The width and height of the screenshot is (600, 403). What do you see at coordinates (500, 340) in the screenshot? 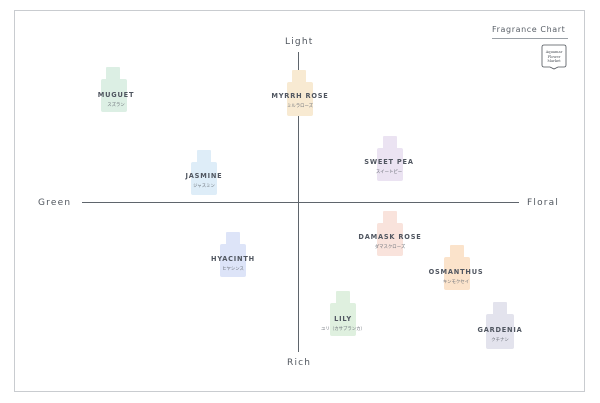
I see `fragrance-kana: クチナシ` at bounding box center [500, 340].